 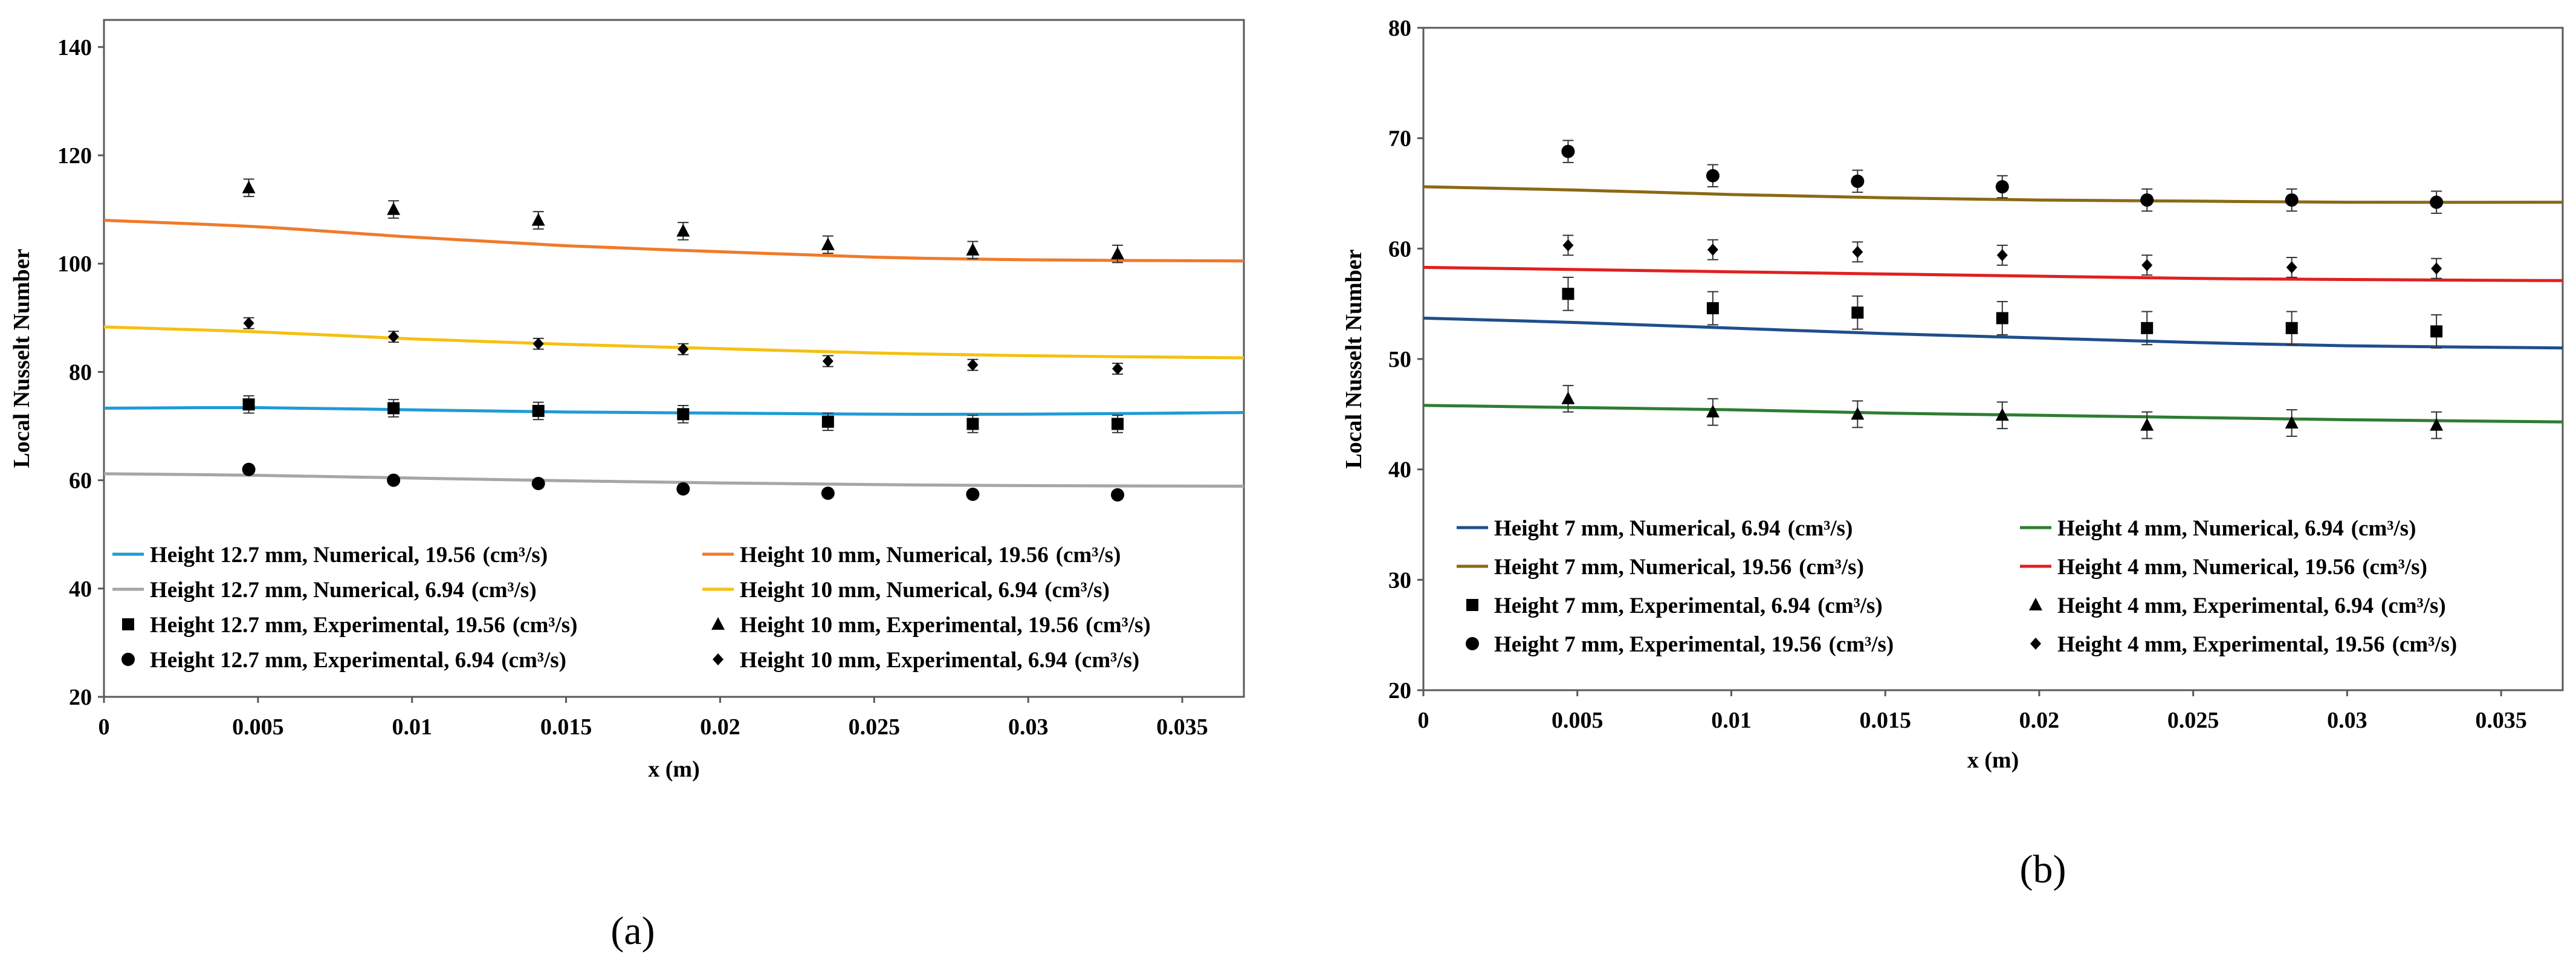 I want to click on y-tick-label: 140, so click(x=74, y=47).